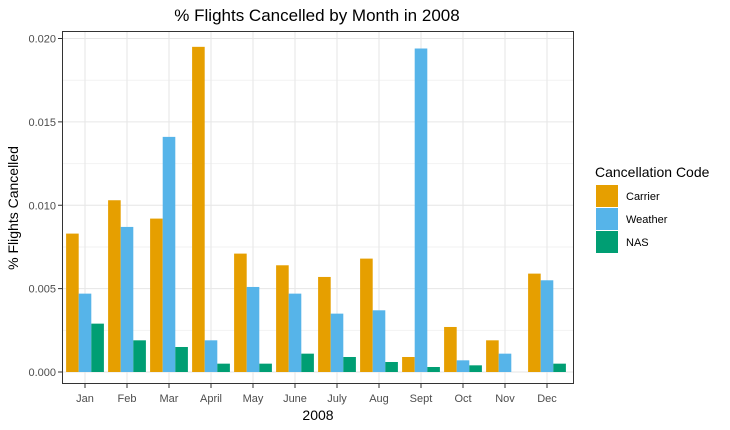 This screenshot has height=430, width=730. What do you see at coordinates (450, 349) in the screenshot?
I see `bar-carrier-oct` at bounding box center [450, 349].